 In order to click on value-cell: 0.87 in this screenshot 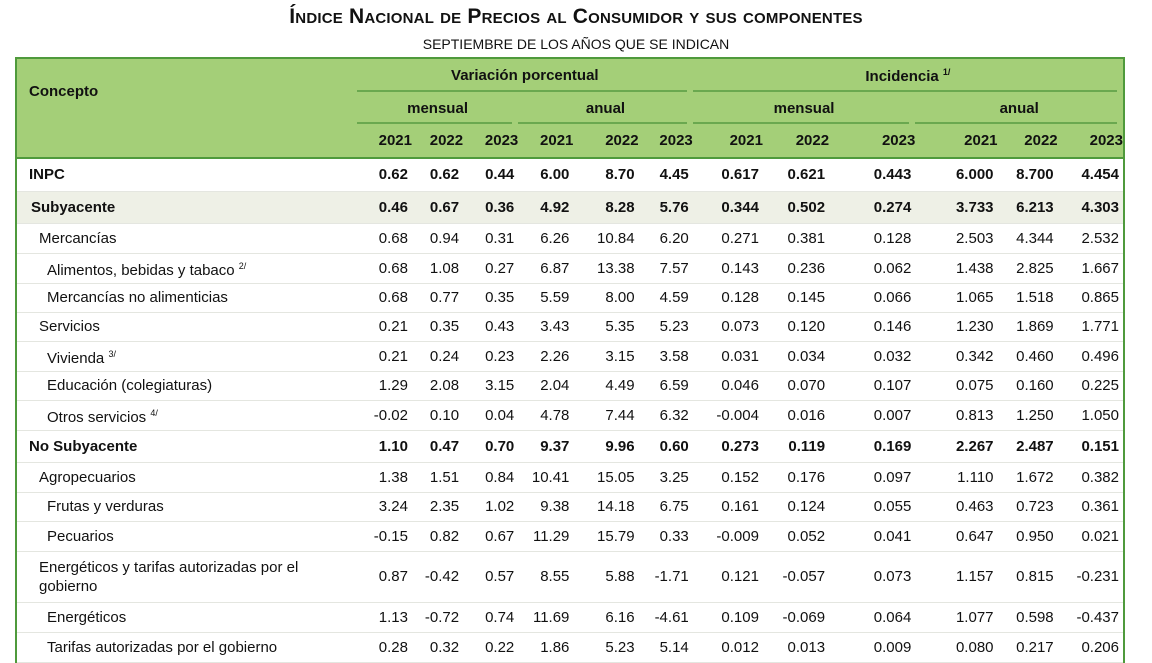, I will do `click(384, 577)`.